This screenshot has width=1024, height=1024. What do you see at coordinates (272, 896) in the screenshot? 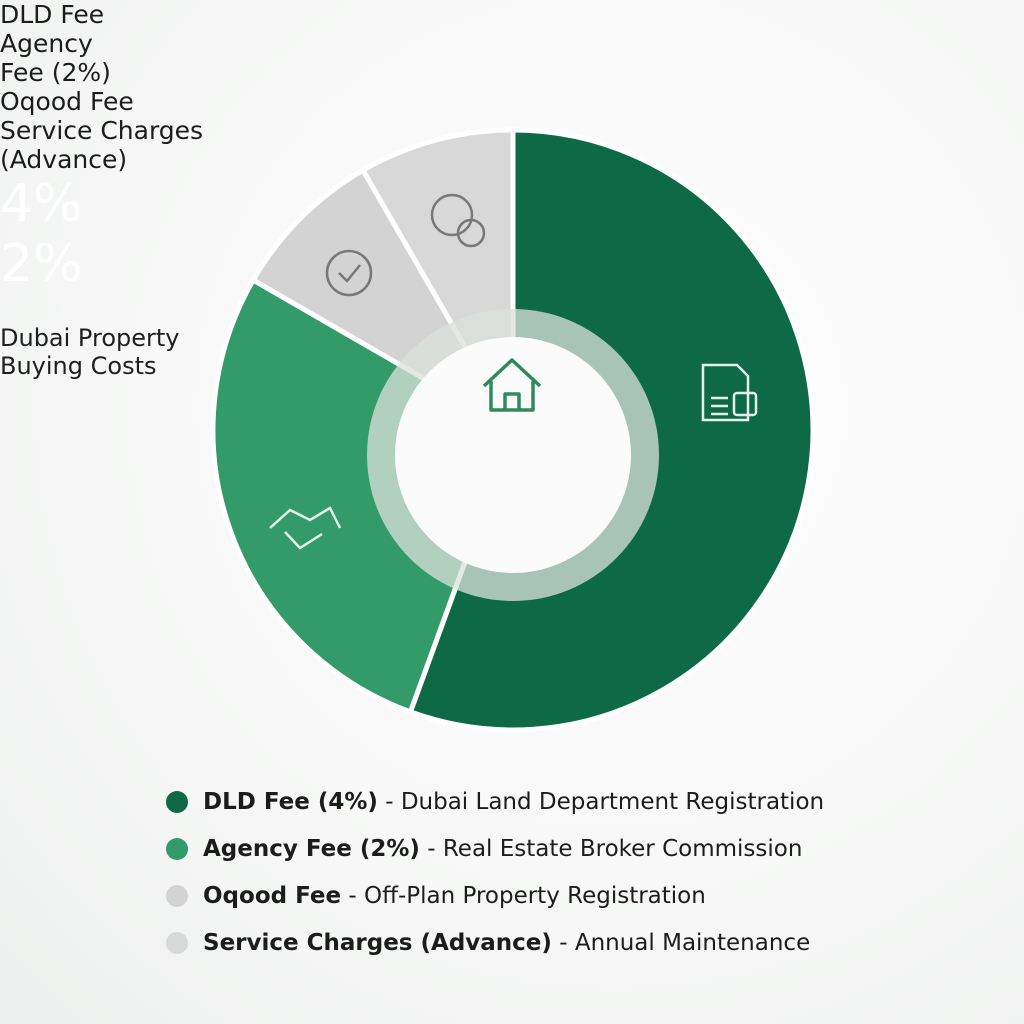
I see `legend-label: Oqood Fee` at bounding box center [272, 896].